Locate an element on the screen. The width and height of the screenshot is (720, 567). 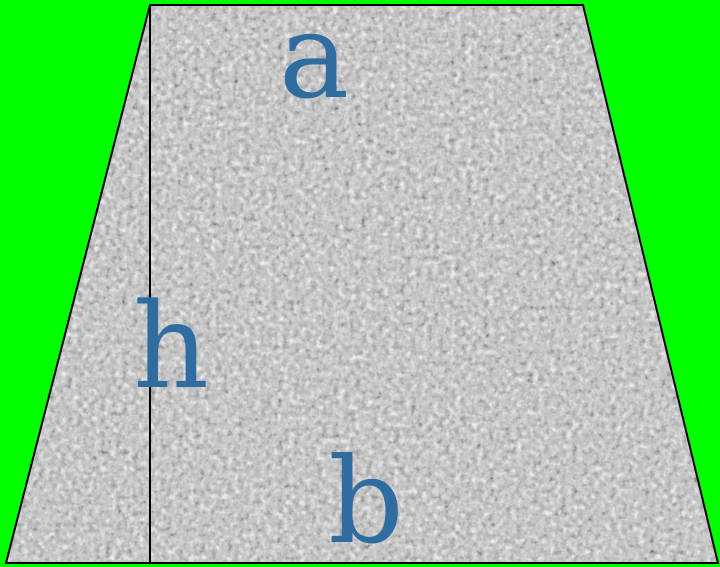
label-h: h is located at coordinates (171, 346).